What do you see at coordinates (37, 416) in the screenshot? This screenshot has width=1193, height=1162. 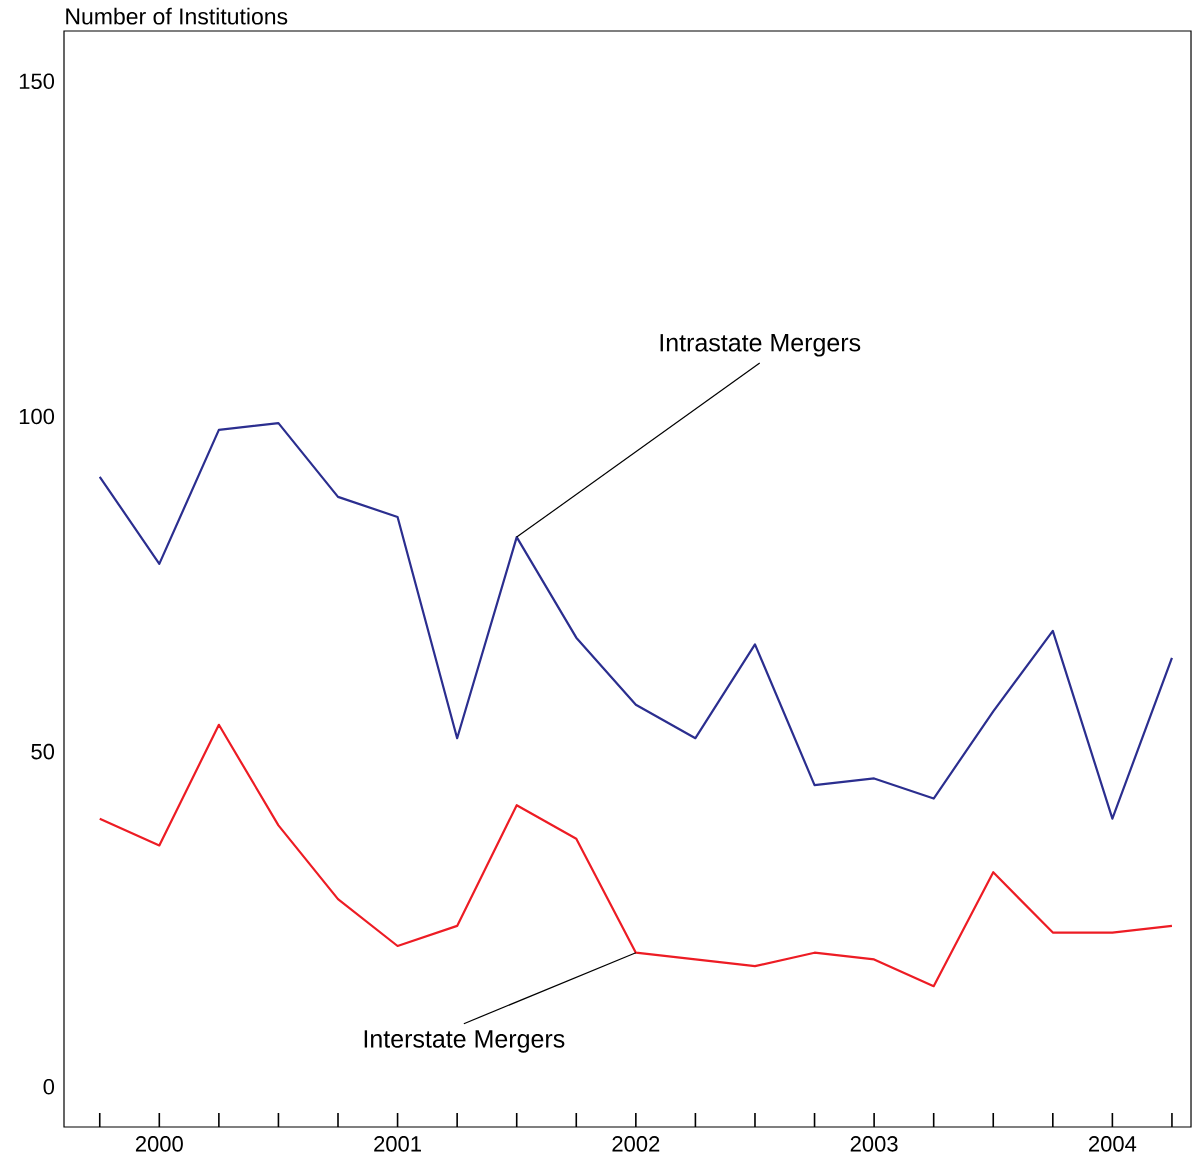 I see `y-tick-label: 100` at bounding box center [37, 416].